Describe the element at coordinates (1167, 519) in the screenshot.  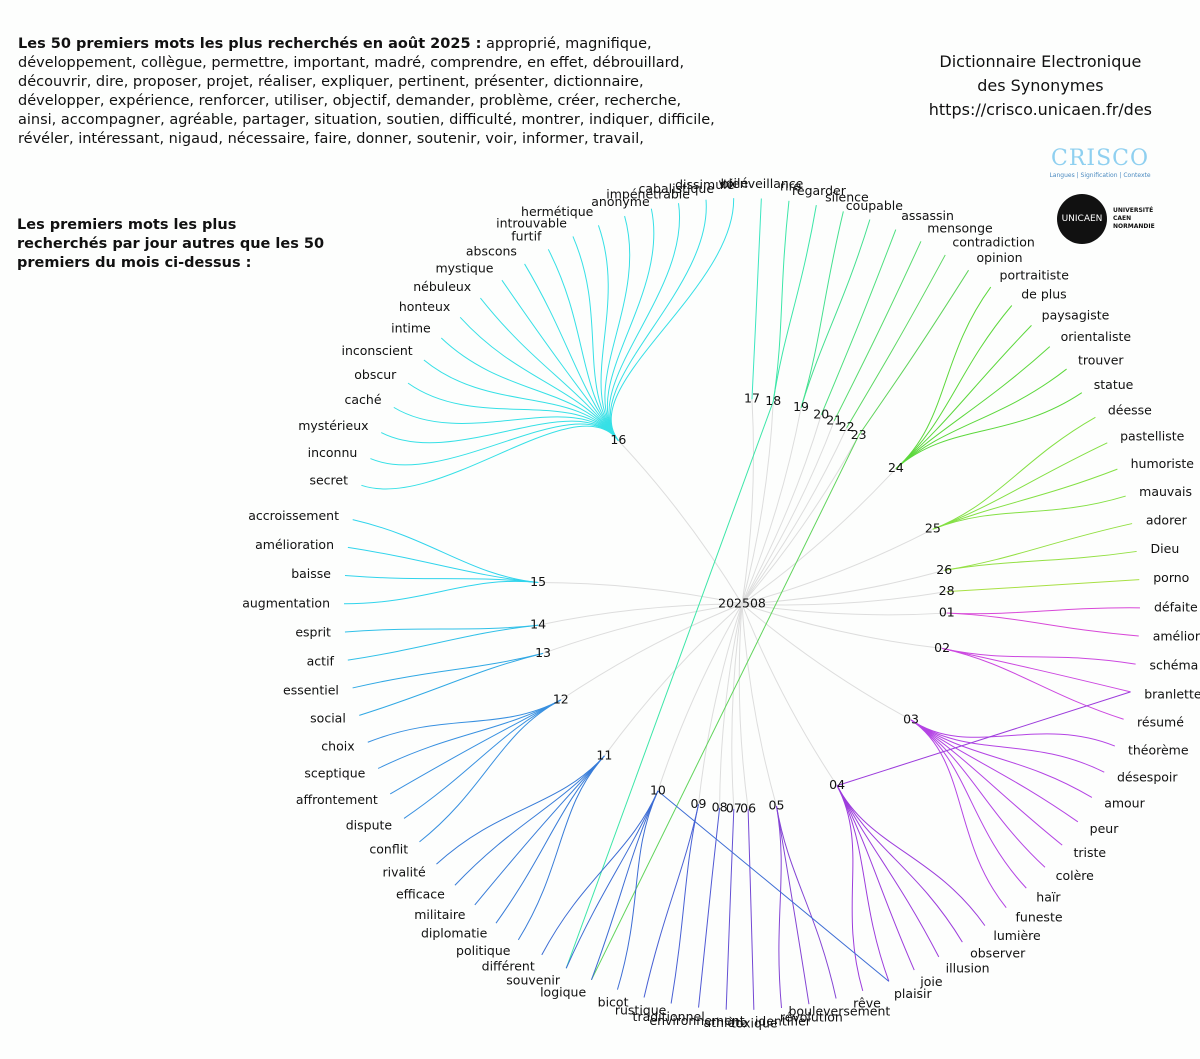
I see `word-label: adorer` at that location.